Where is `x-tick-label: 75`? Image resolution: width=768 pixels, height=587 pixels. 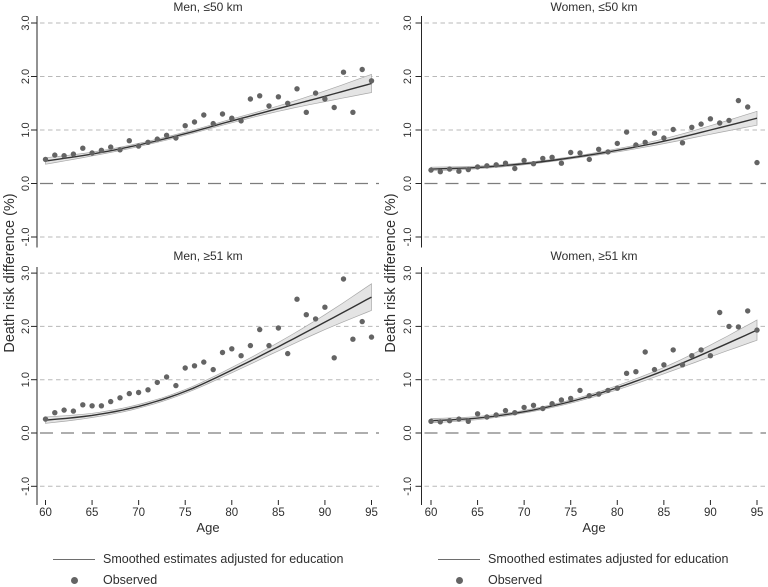 x-tick-label: 75 is located at coordinates (185, 513).